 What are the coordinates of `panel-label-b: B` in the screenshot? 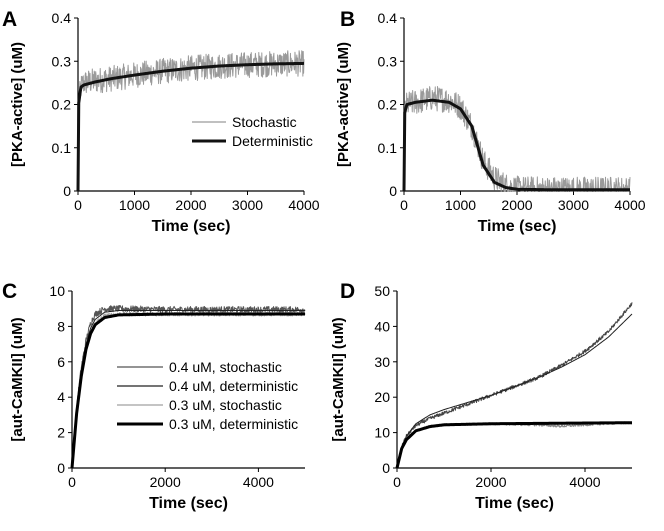 It's located at (347, 19).